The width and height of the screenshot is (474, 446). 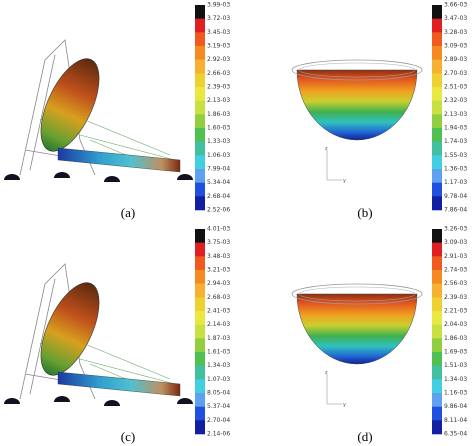 What do you see at coordinates (218, 338) in the screenshot?
I see `colorbar-label: 1.87-03` at bounding box center [218, 338].